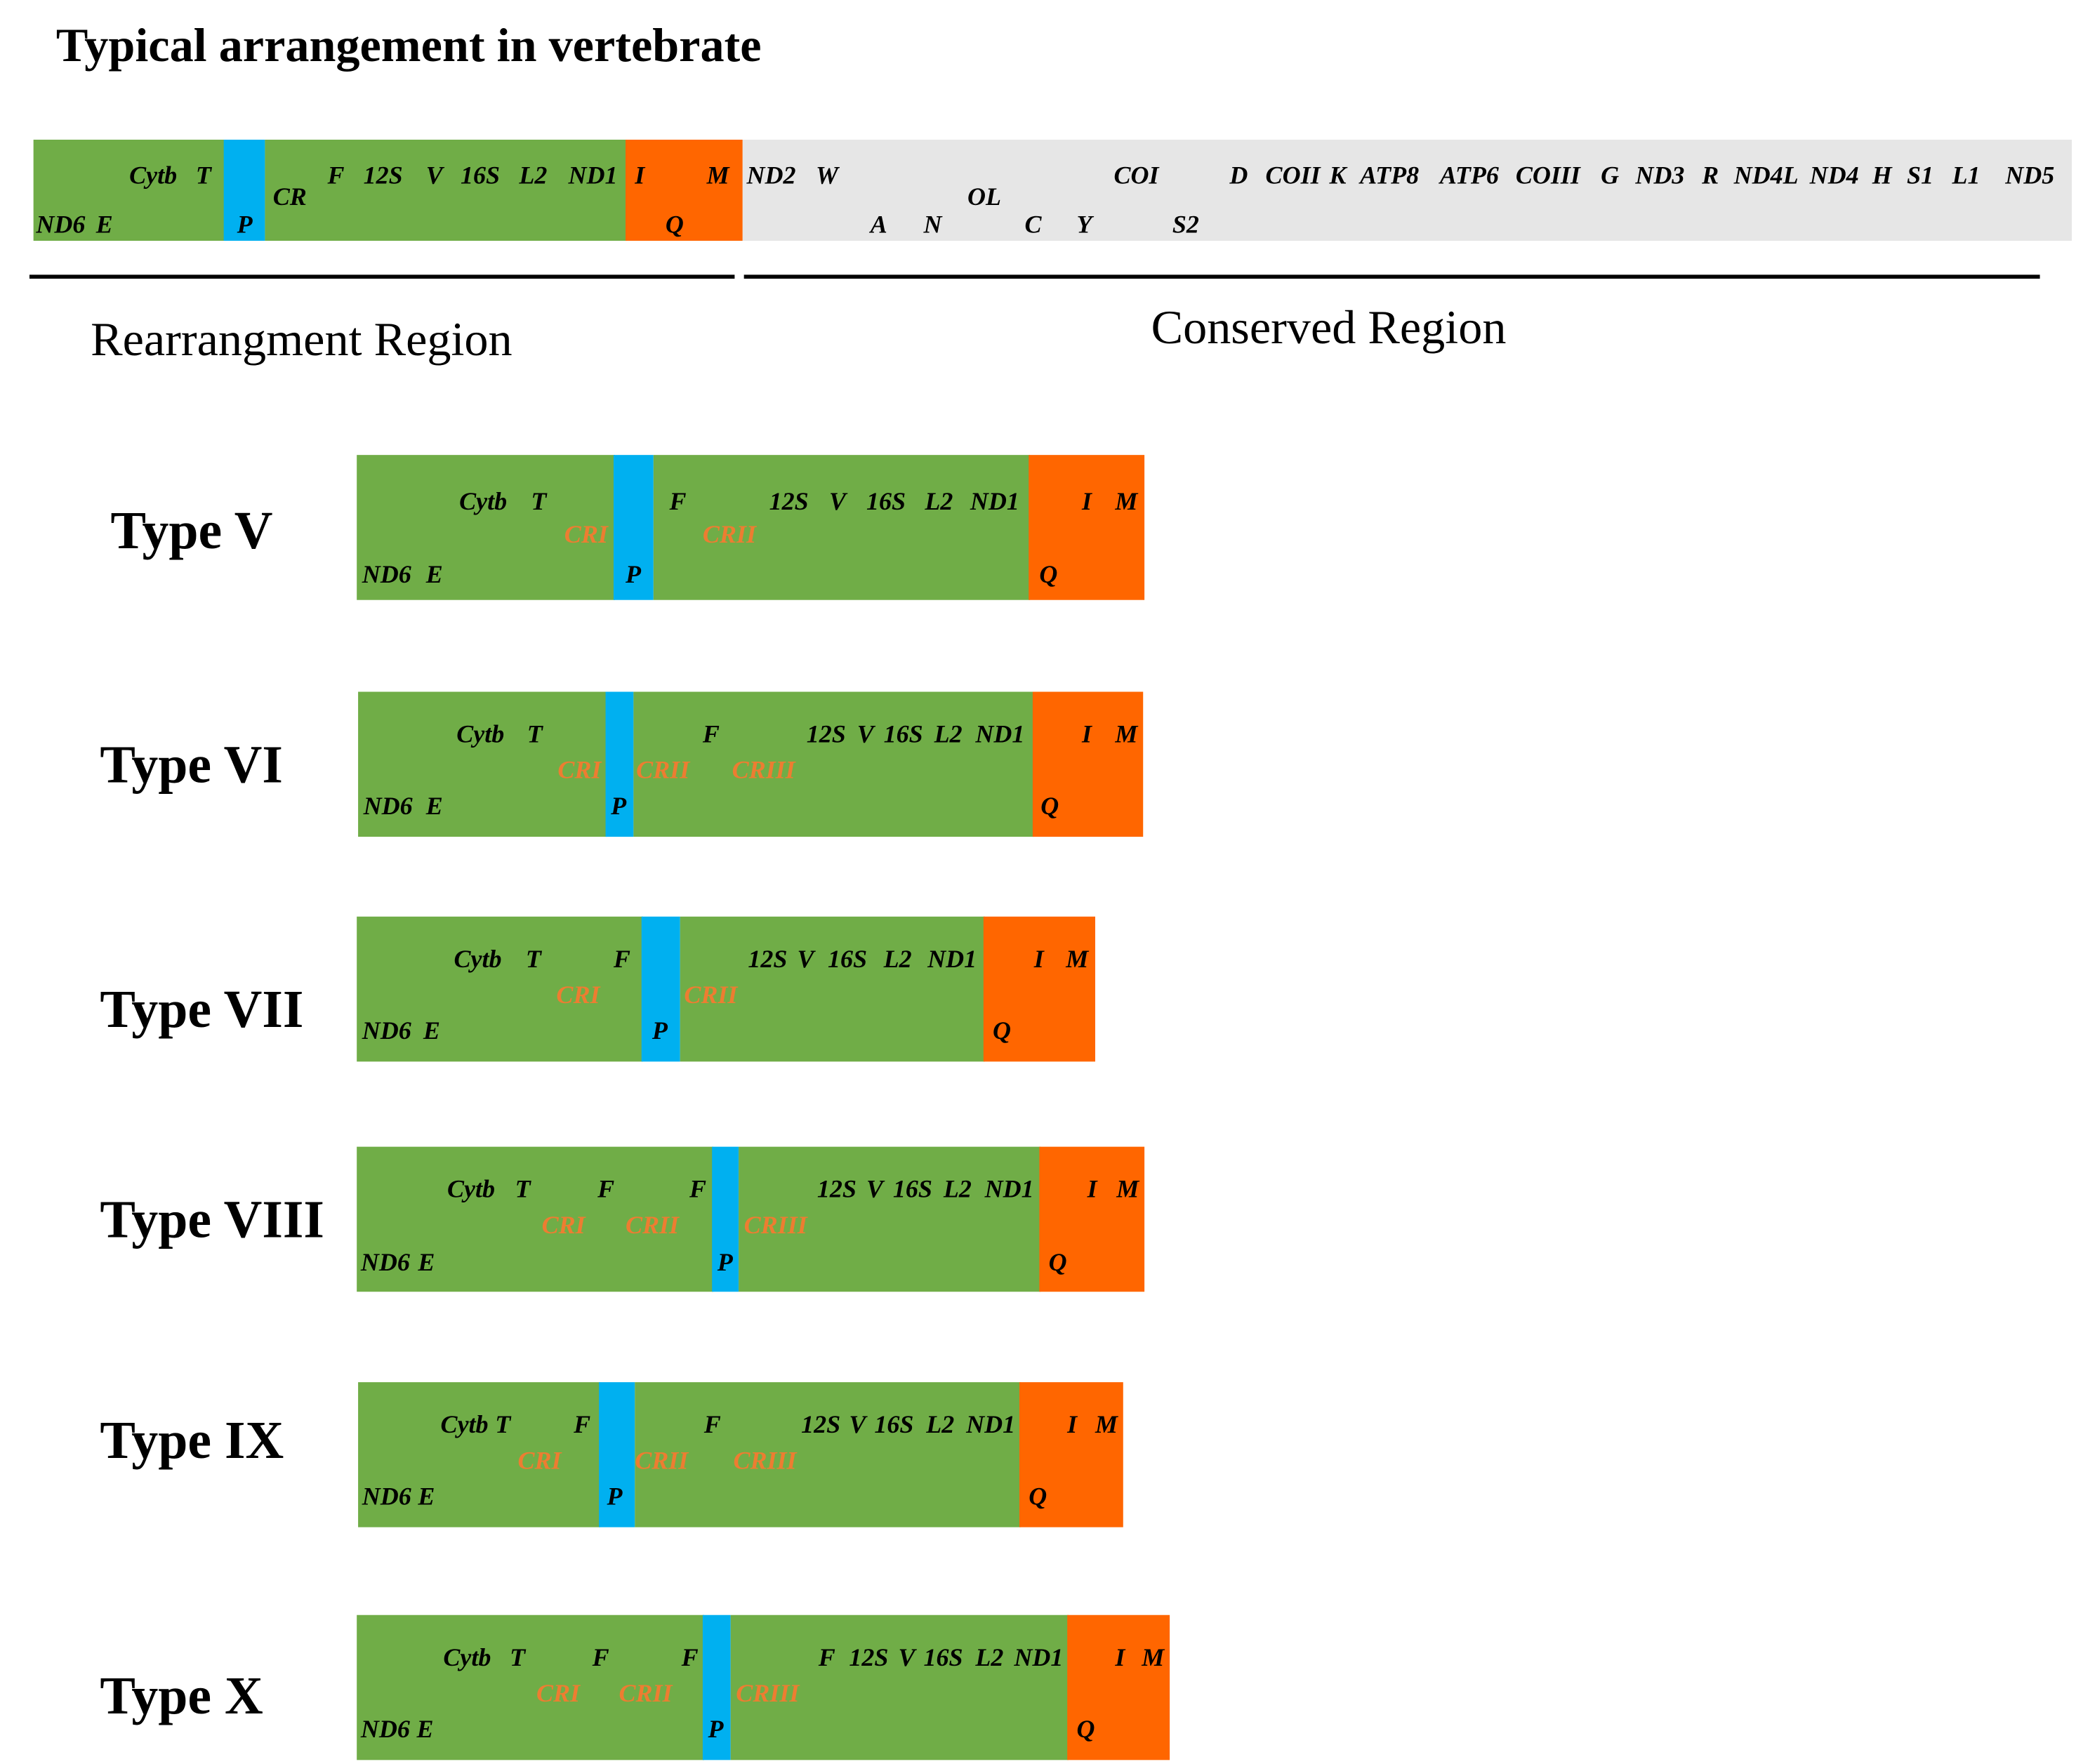 The image size is (2076, 1764). What do you see at coordinates (770, 175) in the screenshot?
I see `typical-label: ND2` at bounding box center [770, 175].